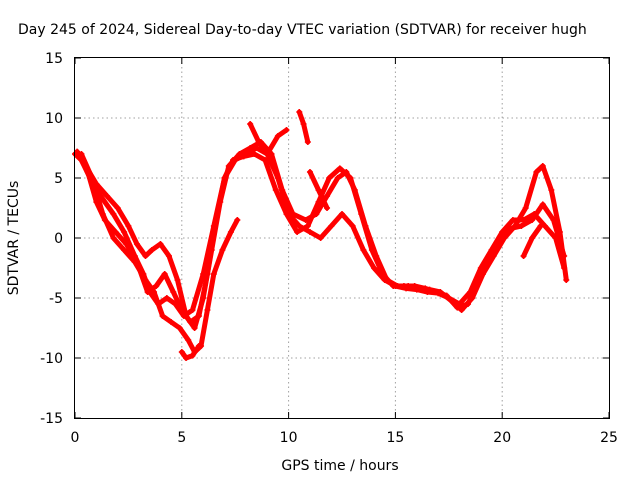 The width and height of the screenshot is (640, 480). Describe the element at coordinates (58, 239) in the screenshot. I see `y-tick-label: 0` at that location.